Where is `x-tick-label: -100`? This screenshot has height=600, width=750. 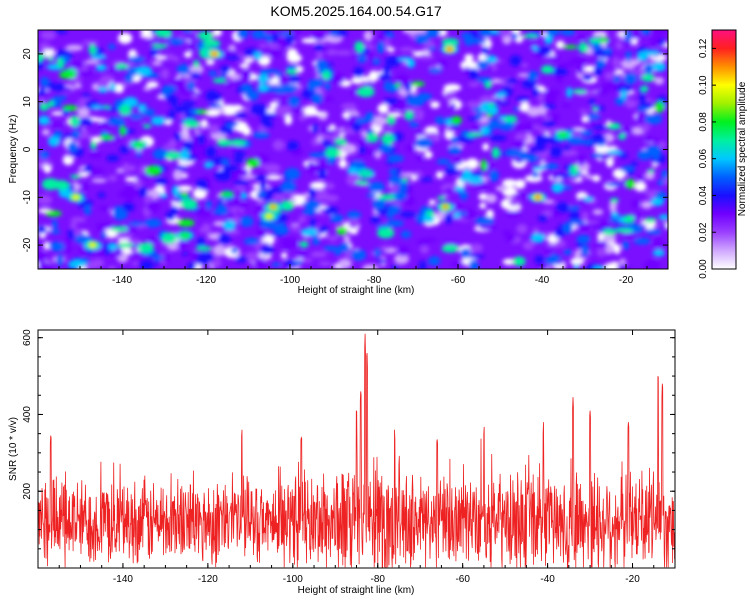
x-tick-label: -100 is located at coordinates (293, 579).